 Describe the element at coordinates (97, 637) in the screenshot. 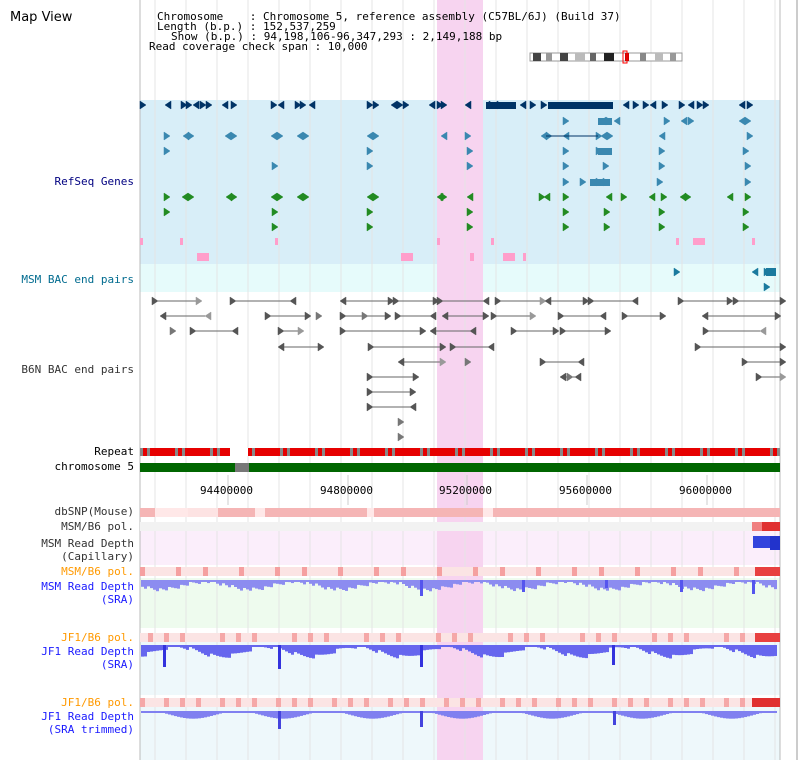

I see `track-label-jf1-b6-pol-1: JF1/B6 pol.` at that location.